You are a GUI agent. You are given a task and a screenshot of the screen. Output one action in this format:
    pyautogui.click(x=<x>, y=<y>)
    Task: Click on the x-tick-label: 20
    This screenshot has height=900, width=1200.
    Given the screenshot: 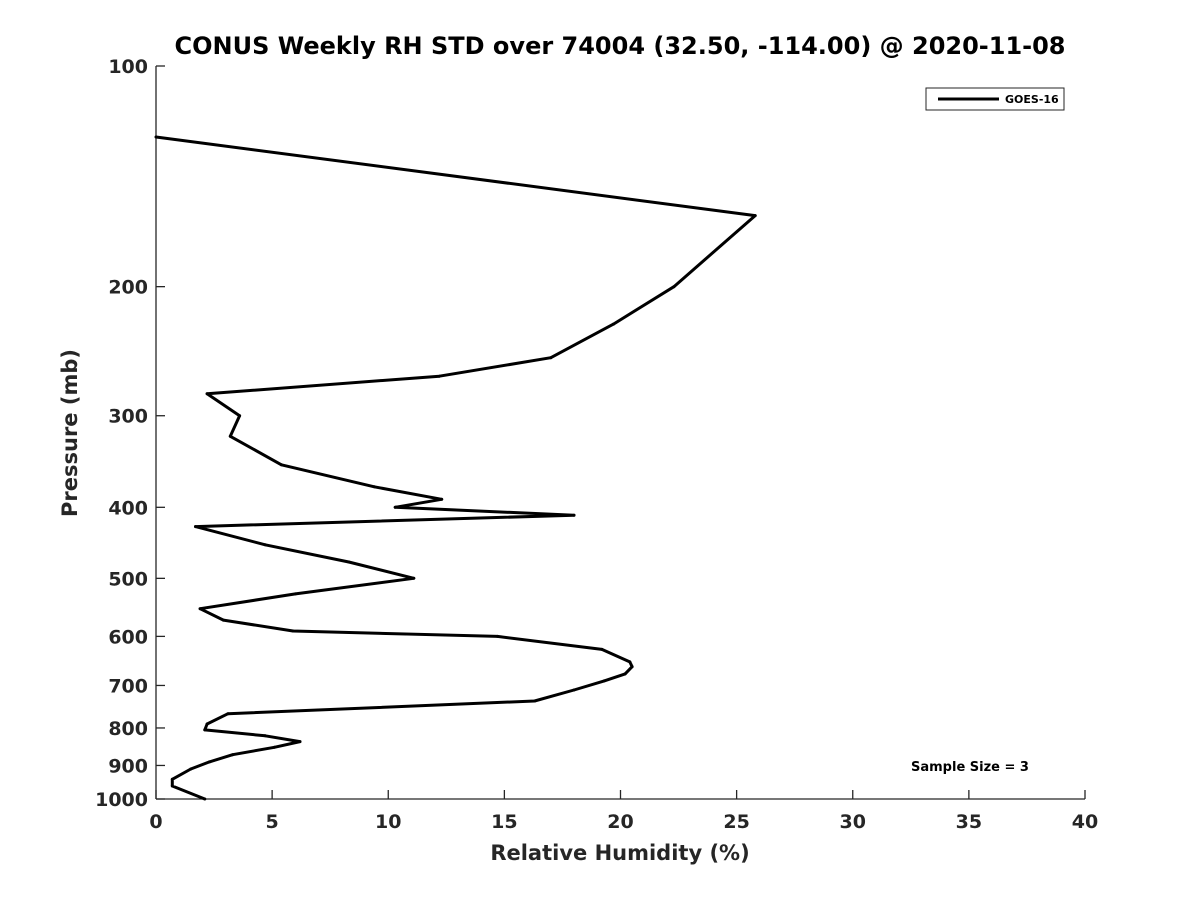 What is the action you would take?
    pyautogui.click(x=620, y=822)
    